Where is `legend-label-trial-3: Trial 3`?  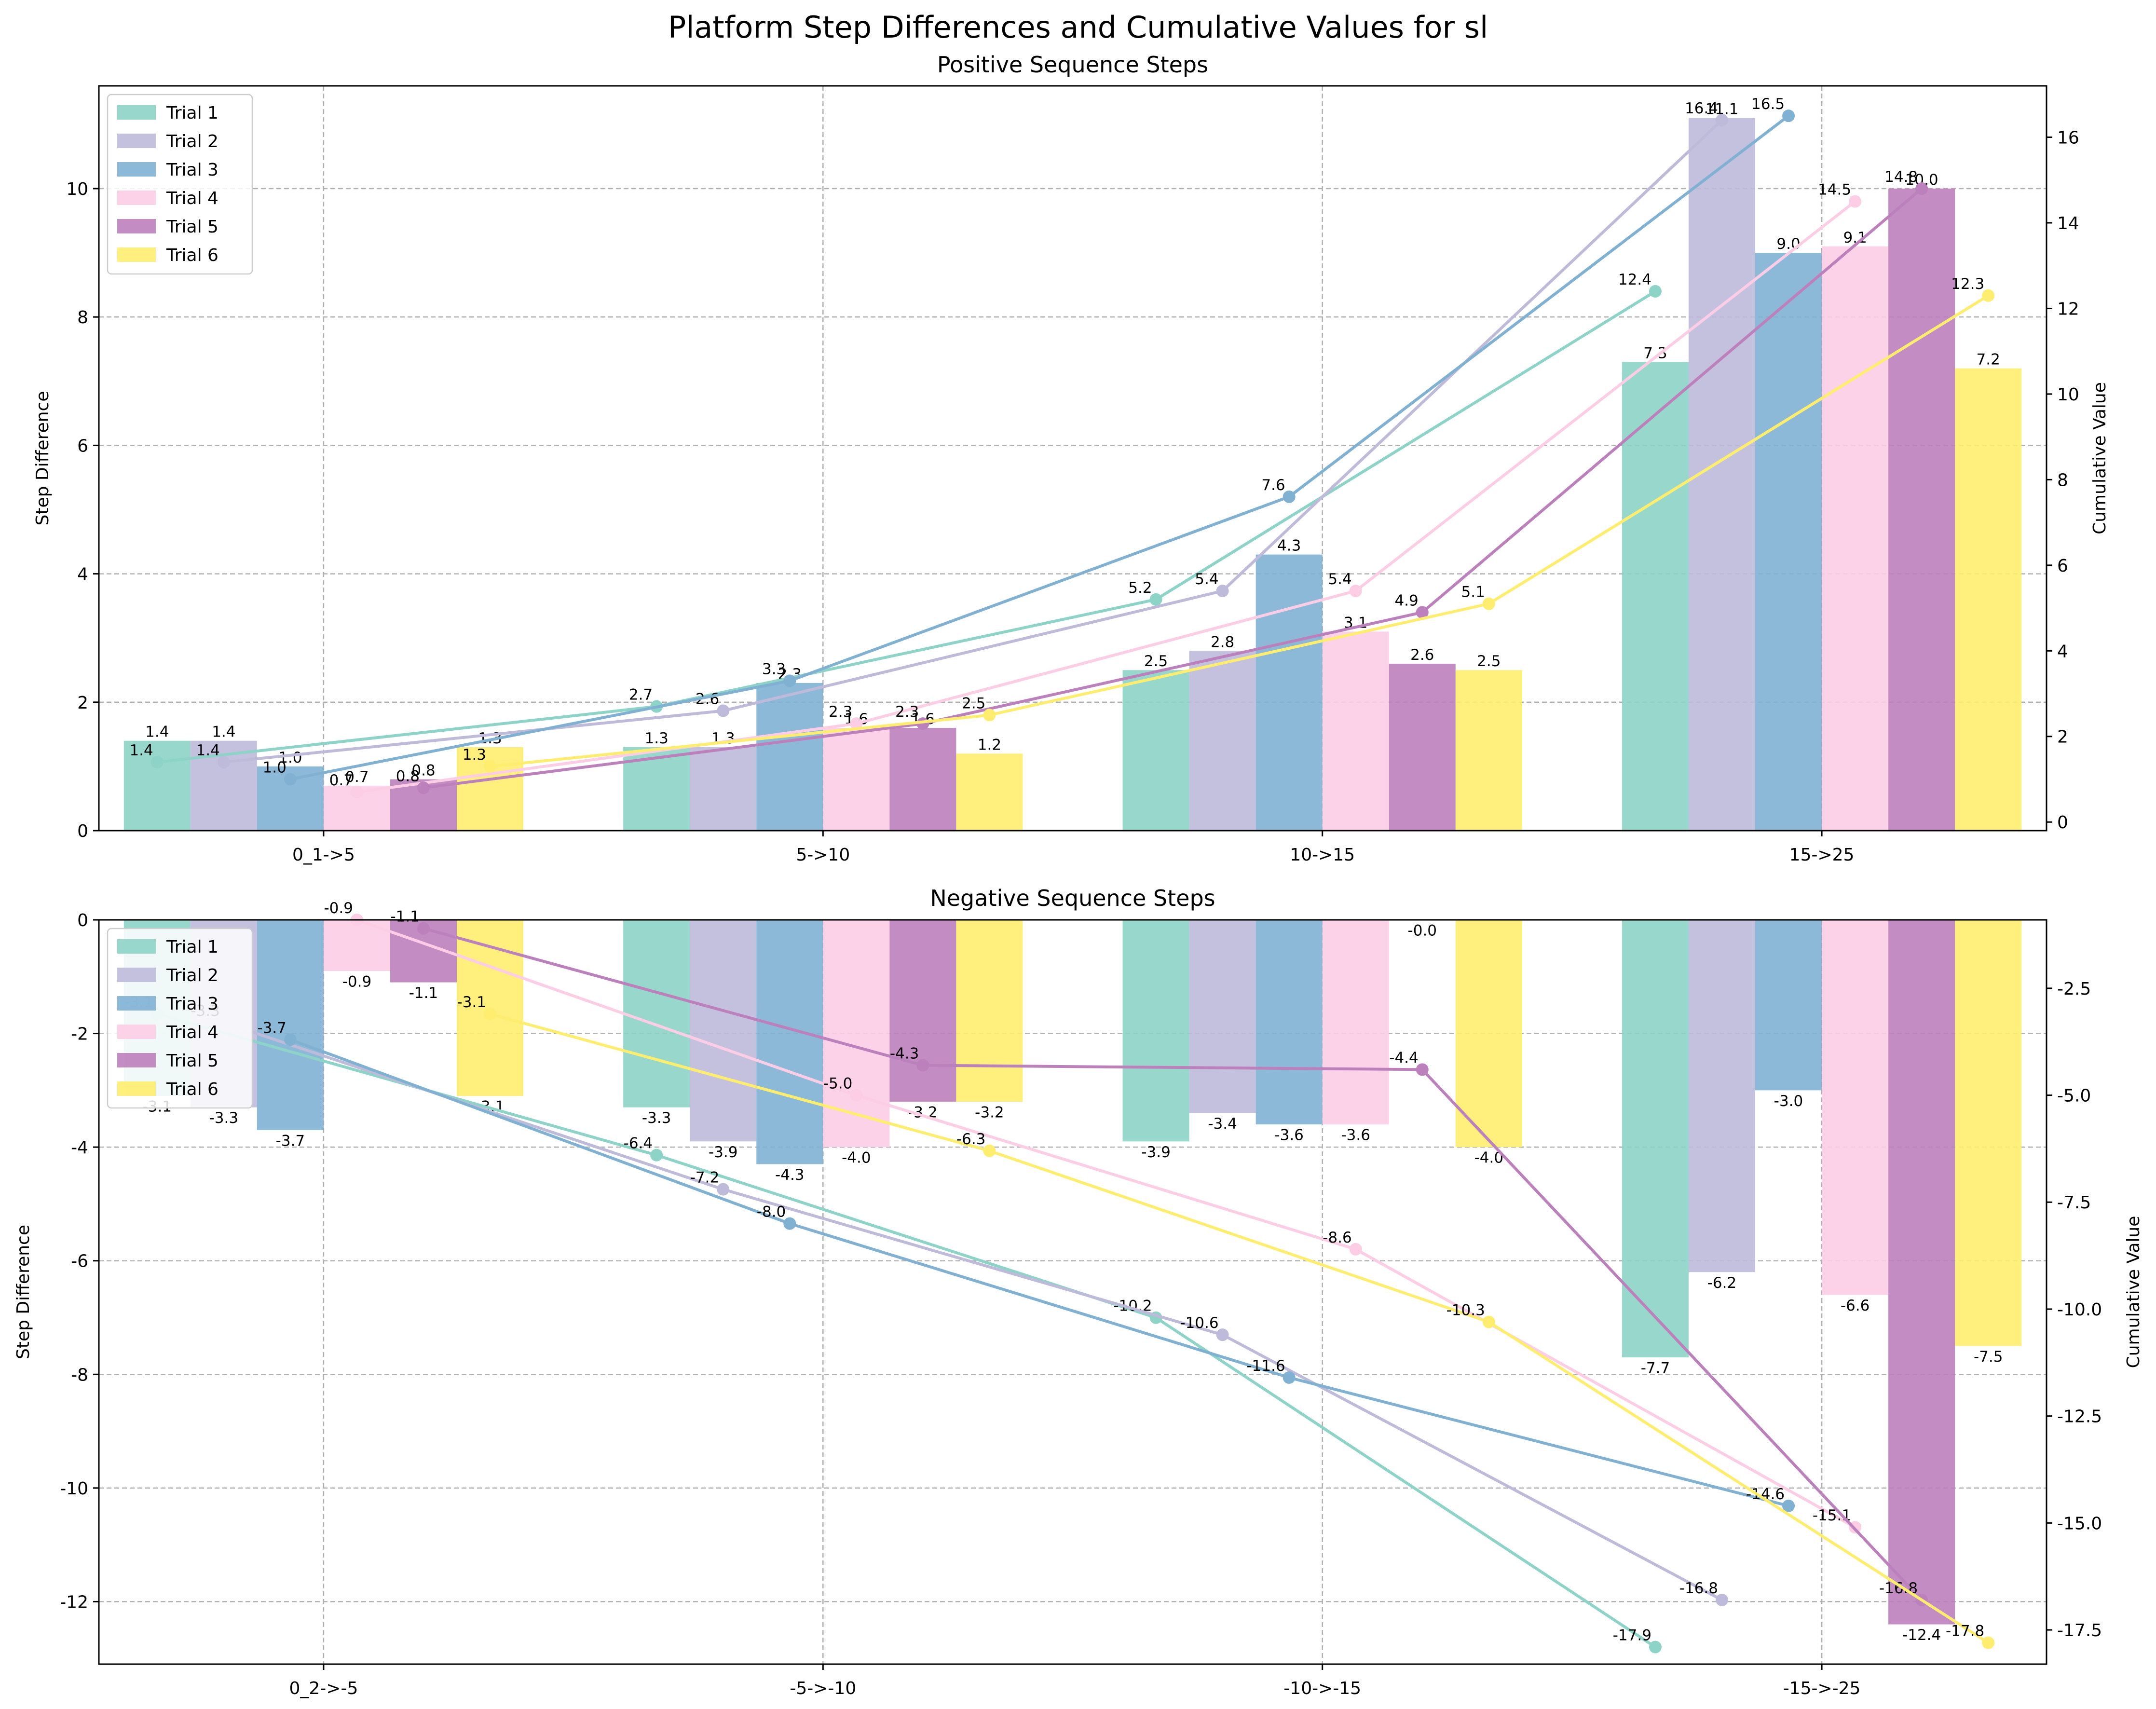
legend-label-trial-3: Trial 3 is located at coordinates (192, 1004).